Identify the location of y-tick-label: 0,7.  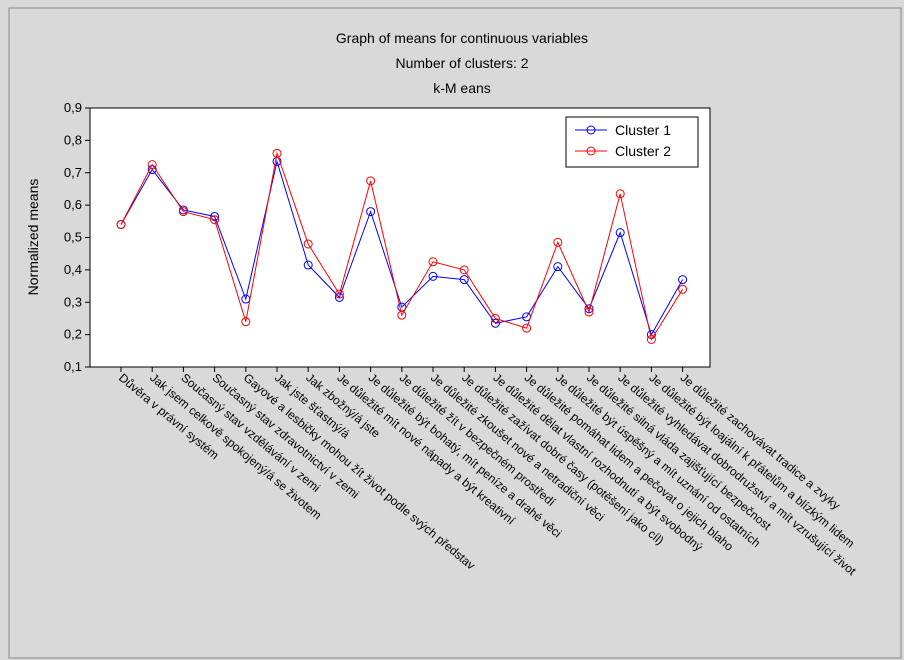
(73, 172).